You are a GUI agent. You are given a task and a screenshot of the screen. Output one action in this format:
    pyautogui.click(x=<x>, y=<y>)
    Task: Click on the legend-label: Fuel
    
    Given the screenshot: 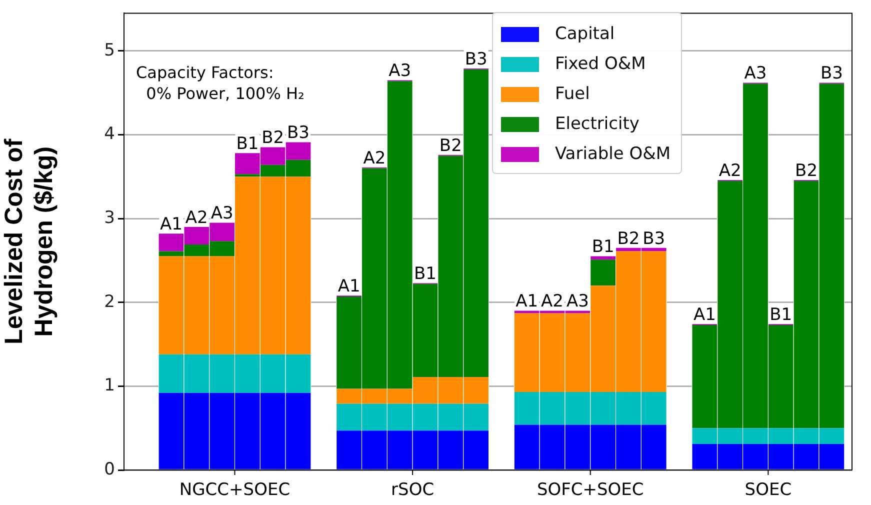 What is the action you would take?
    pyautogui.click(x=572, y=94)
    